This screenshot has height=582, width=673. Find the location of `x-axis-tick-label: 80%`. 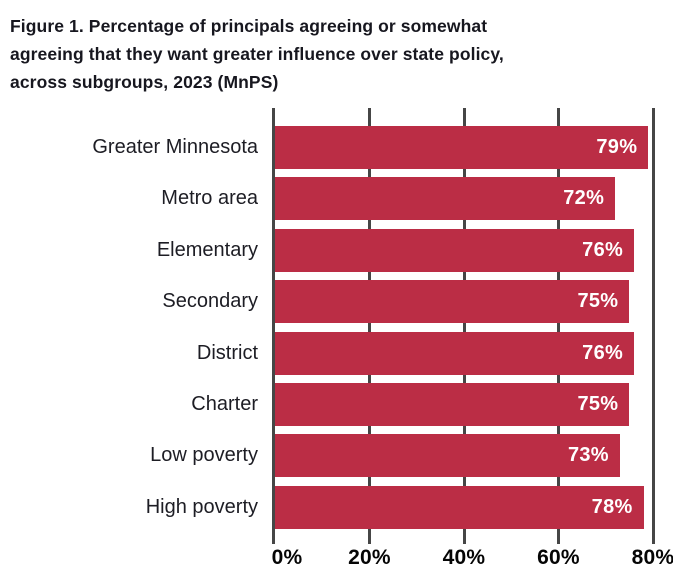

x-axis-tick-label: 80% is located at coordinates (652, 557).